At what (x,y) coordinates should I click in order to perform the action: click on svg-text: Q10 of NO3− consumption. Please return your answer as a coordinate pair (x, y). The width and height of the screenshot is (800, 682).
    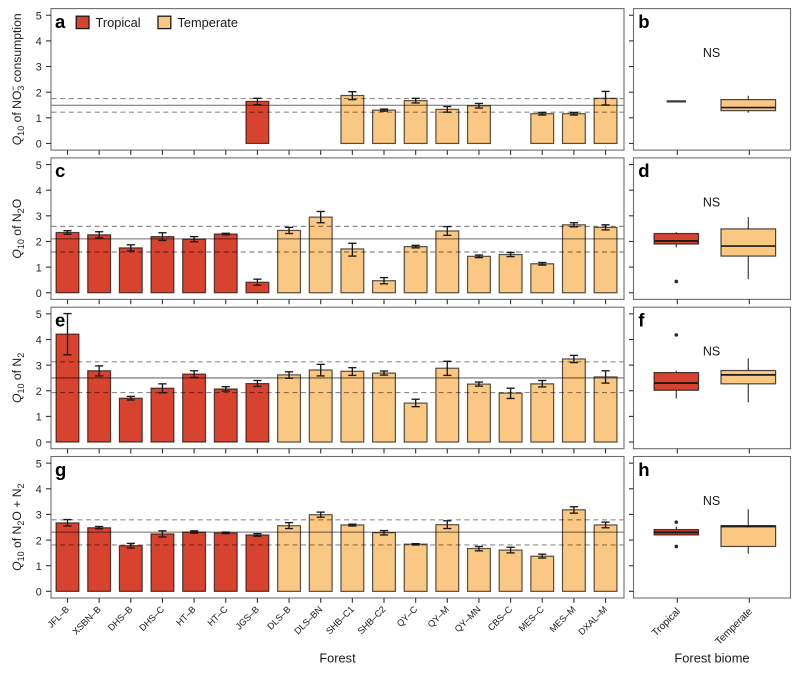
    Looking at the image, I should click on (17, 79).